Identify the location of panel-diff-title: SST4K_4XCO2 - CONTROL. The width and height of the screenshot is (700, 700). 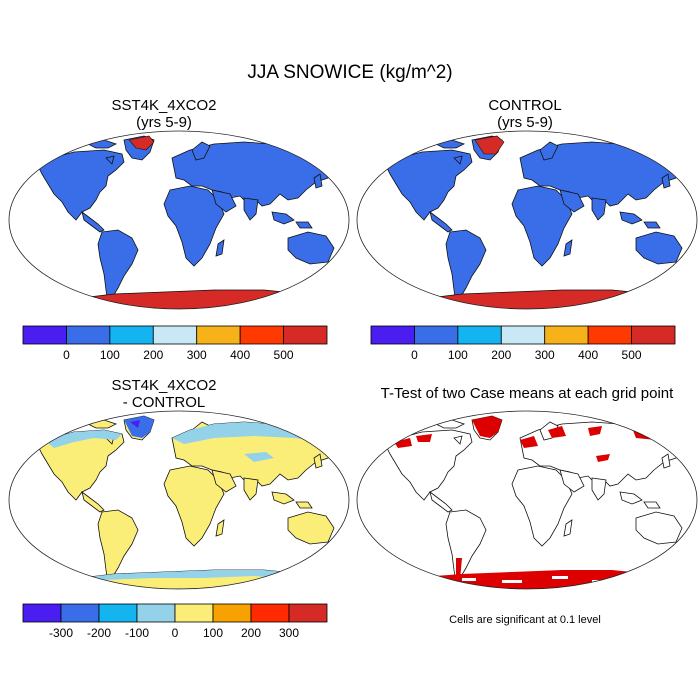
(164, 394).